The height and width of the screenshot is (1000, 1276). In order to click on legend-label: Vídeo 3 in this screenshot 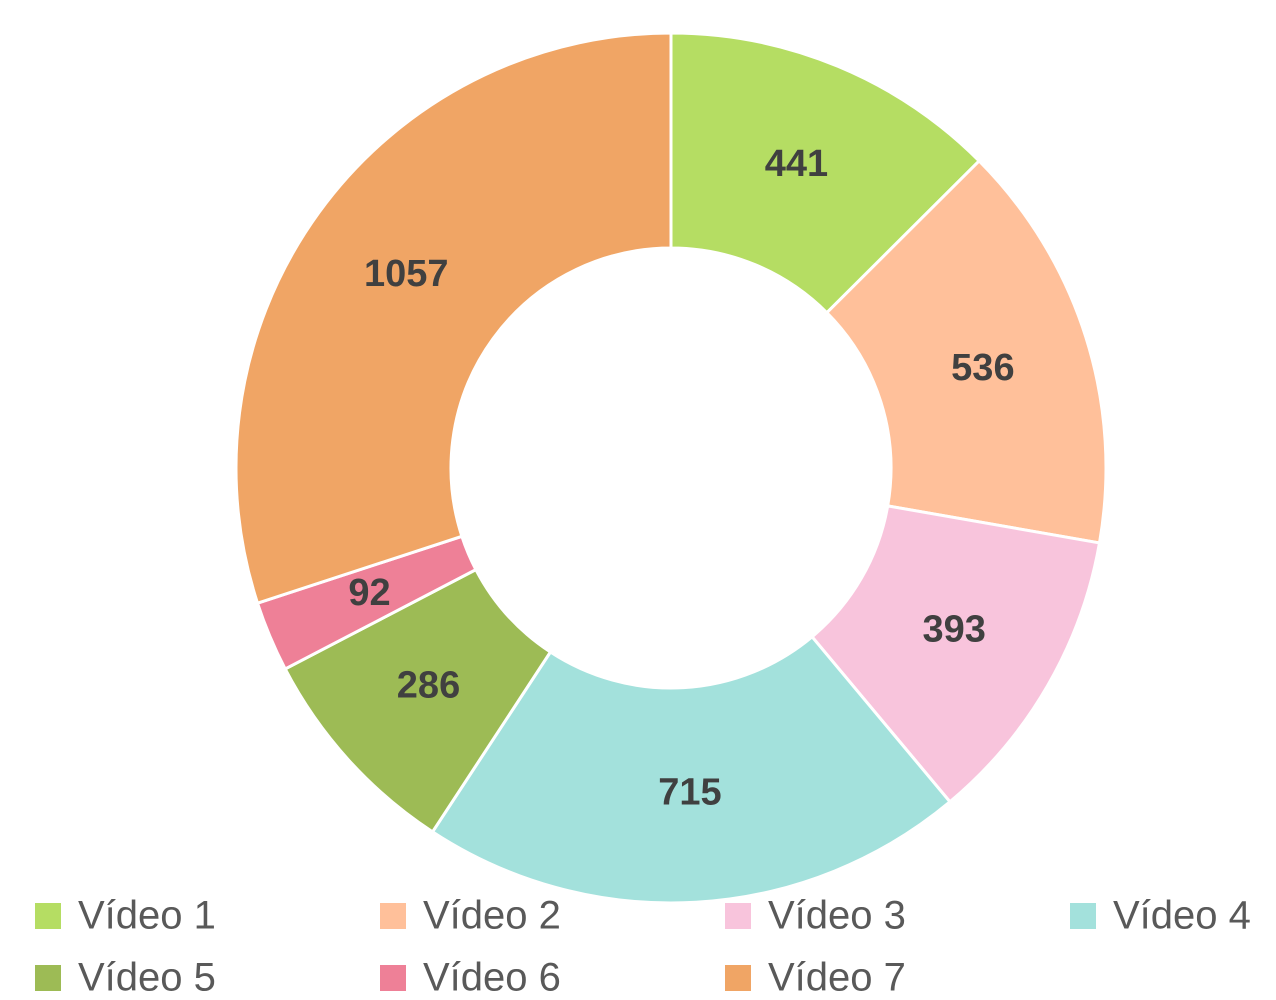, I will do `click(837, 916)`.